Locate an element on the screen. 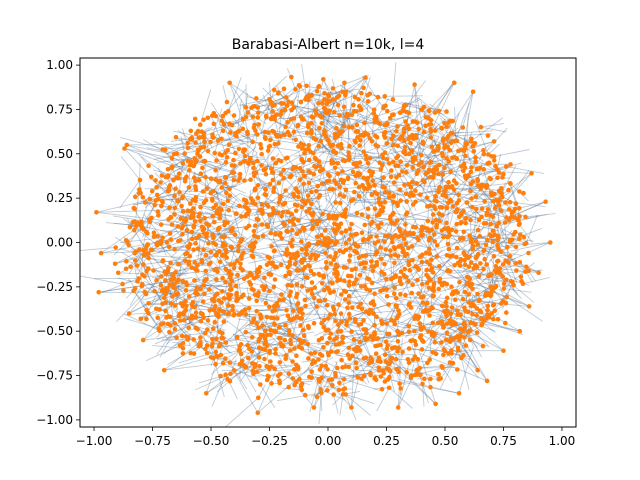  x-tick-label: −0.75 is located at coordinates (152, 441).